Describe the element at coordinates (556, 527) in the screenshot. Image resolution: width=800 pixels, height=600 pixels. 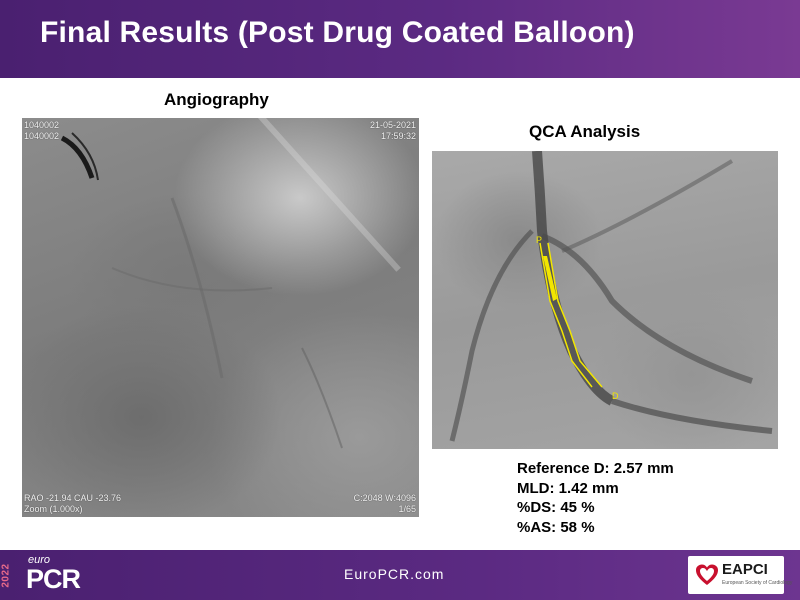
I see `result-as: %AS: 58 %` at that location.